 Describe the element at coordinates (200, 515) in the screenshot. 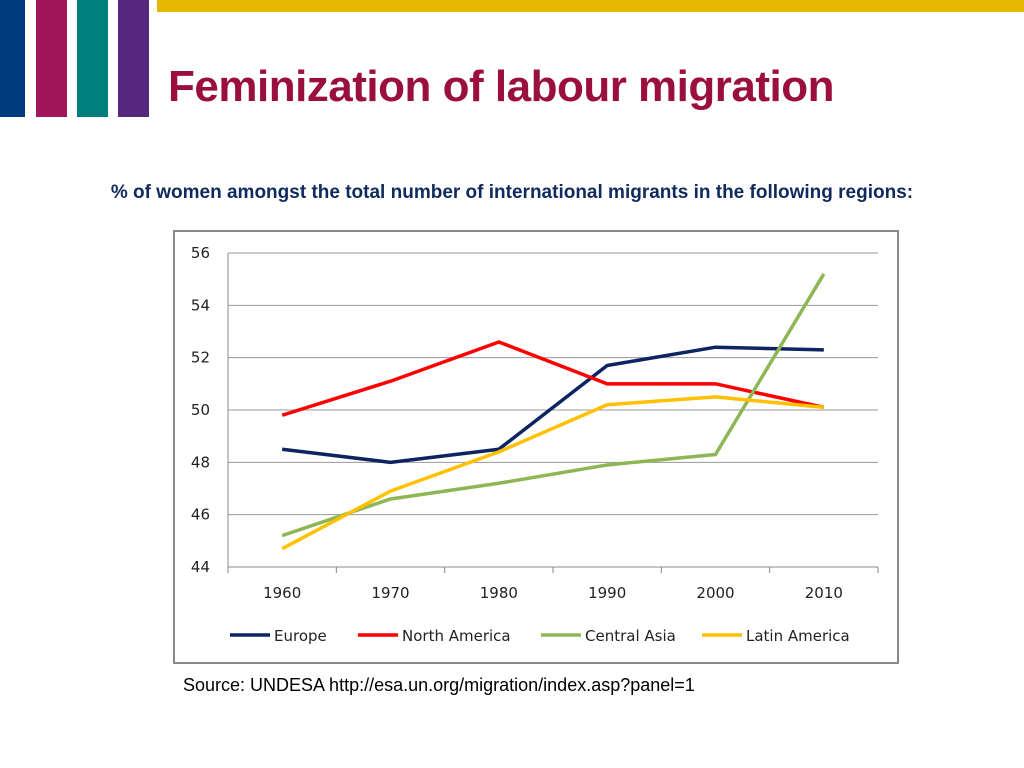

I see `y-tick-label: 46` at that location.